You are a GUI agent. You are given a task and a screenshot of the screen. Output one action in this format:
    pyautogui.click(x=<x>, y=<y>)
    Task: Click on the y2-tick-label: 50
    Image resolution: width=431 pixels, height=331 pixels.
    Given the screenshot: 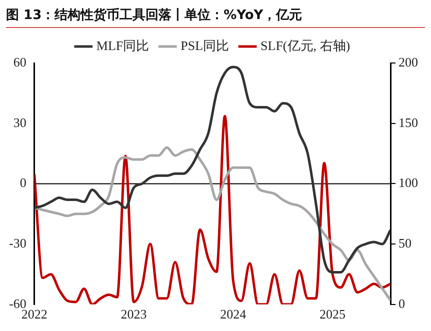 What is the action you would take?
    pyautogui.click(x=405, y=242)
    